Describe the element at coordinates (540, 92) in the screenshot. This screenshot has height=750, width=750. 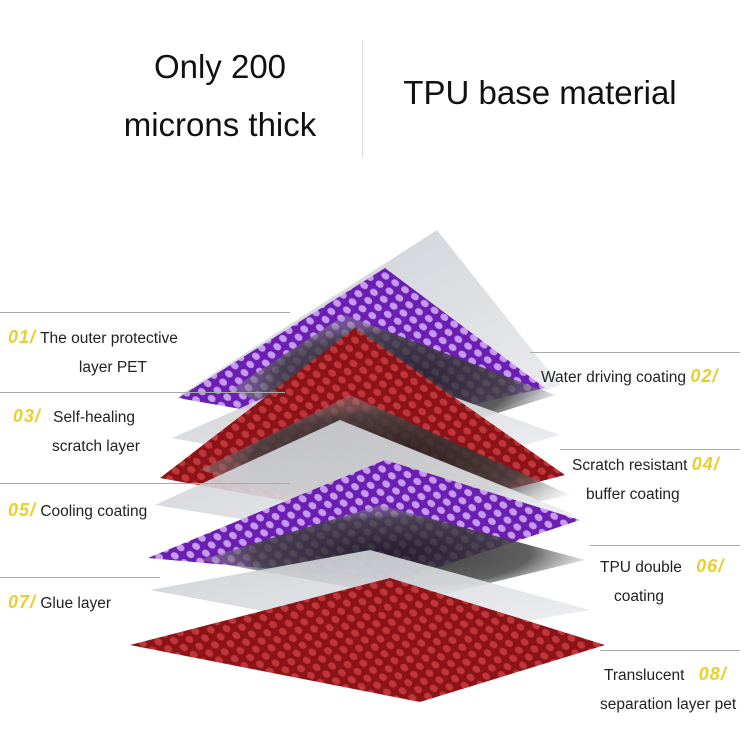
I see `material-title: TPU base material` at that location.